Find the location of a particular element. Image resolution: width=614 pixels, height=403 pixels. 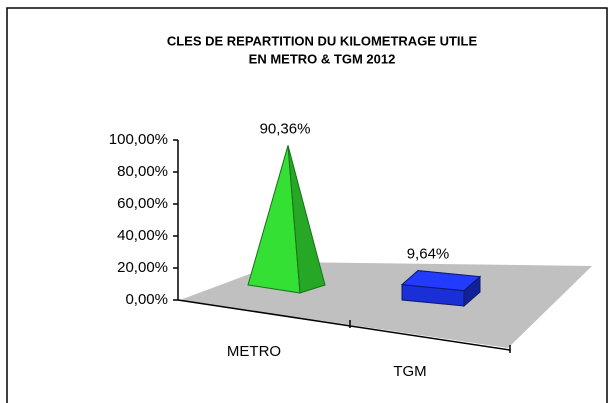

y-tick-label: 20,00% is located at coordinates (142, 267).